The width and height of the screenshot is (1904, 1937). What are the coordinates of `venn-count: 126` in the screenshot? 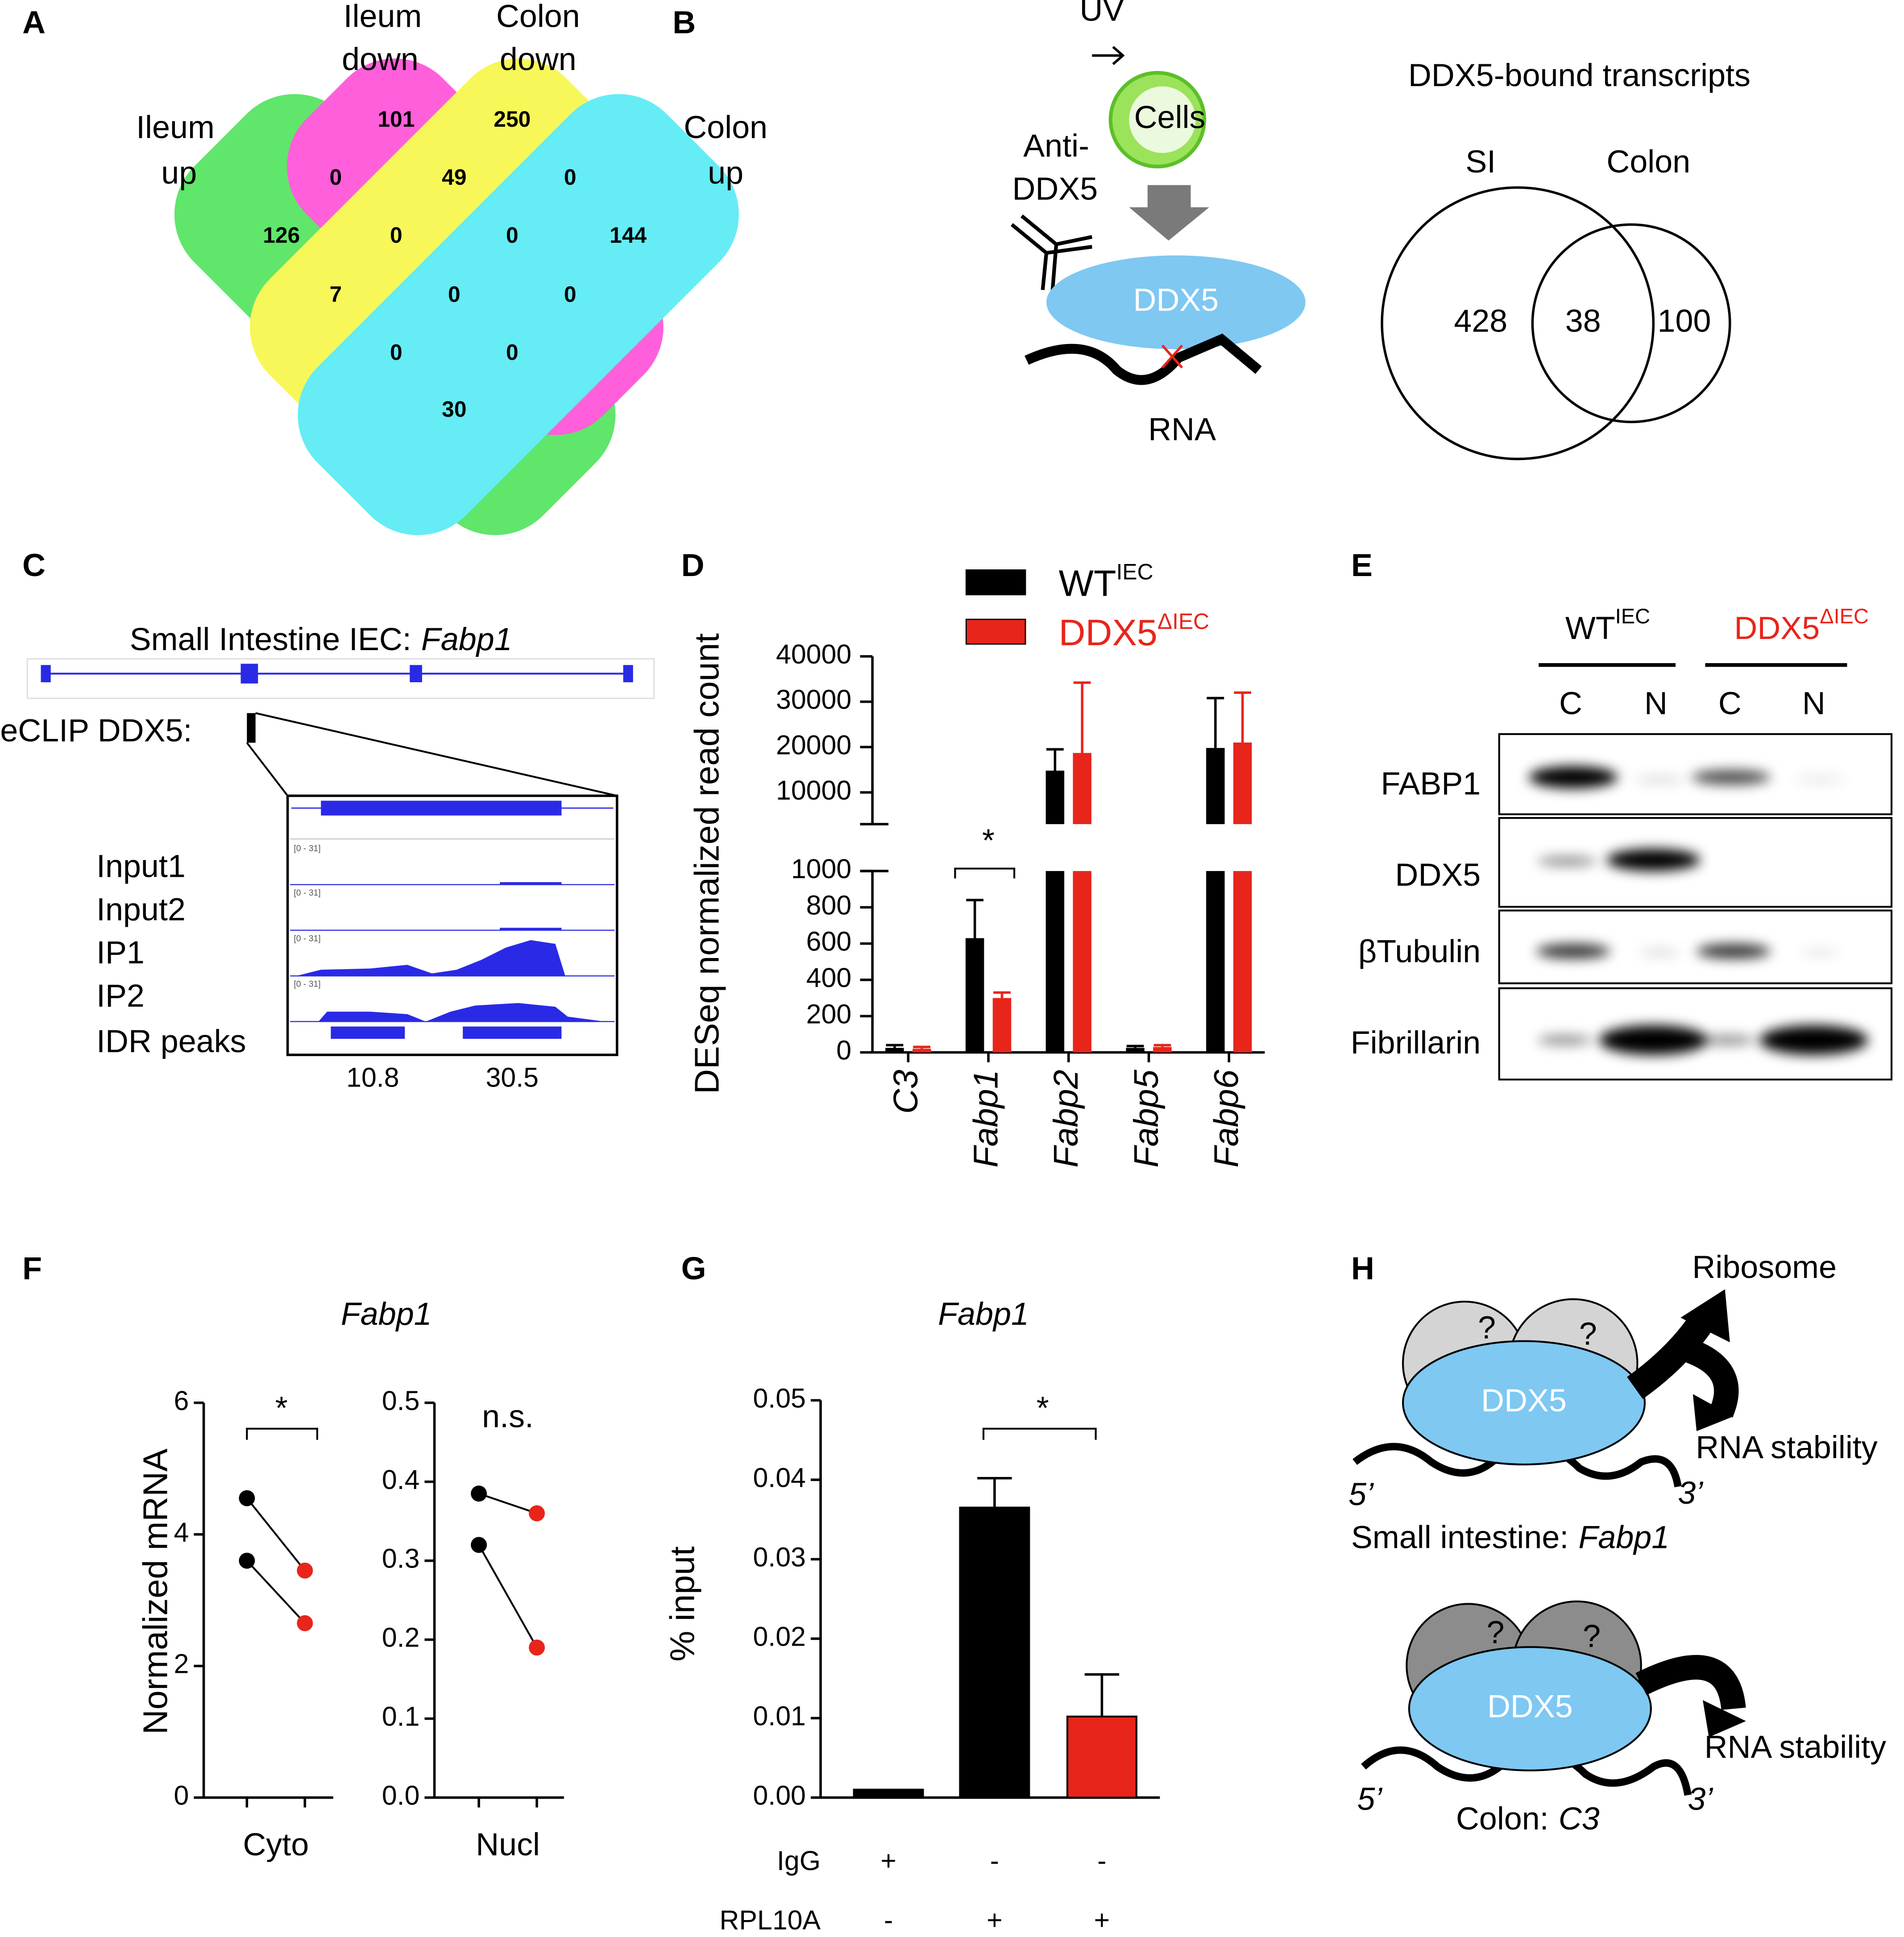 It's located at (281, 235).